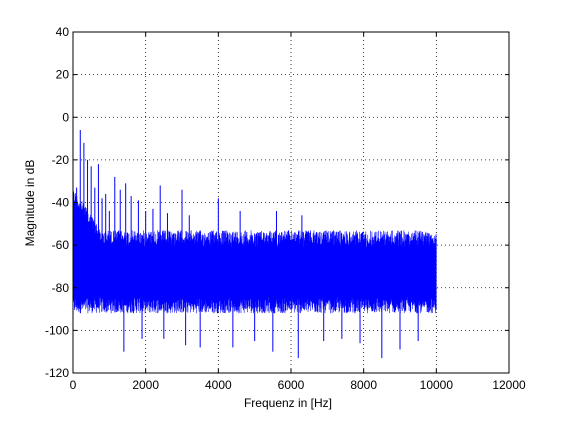  What do you see at coordinates (61, 160) in the screenshot?
I see `y-tick-label: -20` at bounding box center [61, 160].